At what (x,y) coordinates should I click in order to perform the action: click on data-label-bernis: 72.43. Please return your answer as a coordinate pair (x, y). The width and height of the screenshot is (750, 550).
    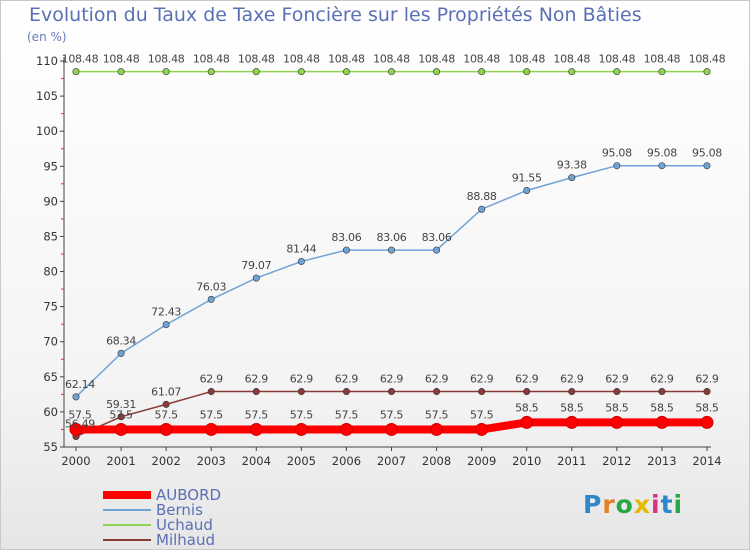
    Looking at the image, I should click on (166, 312).